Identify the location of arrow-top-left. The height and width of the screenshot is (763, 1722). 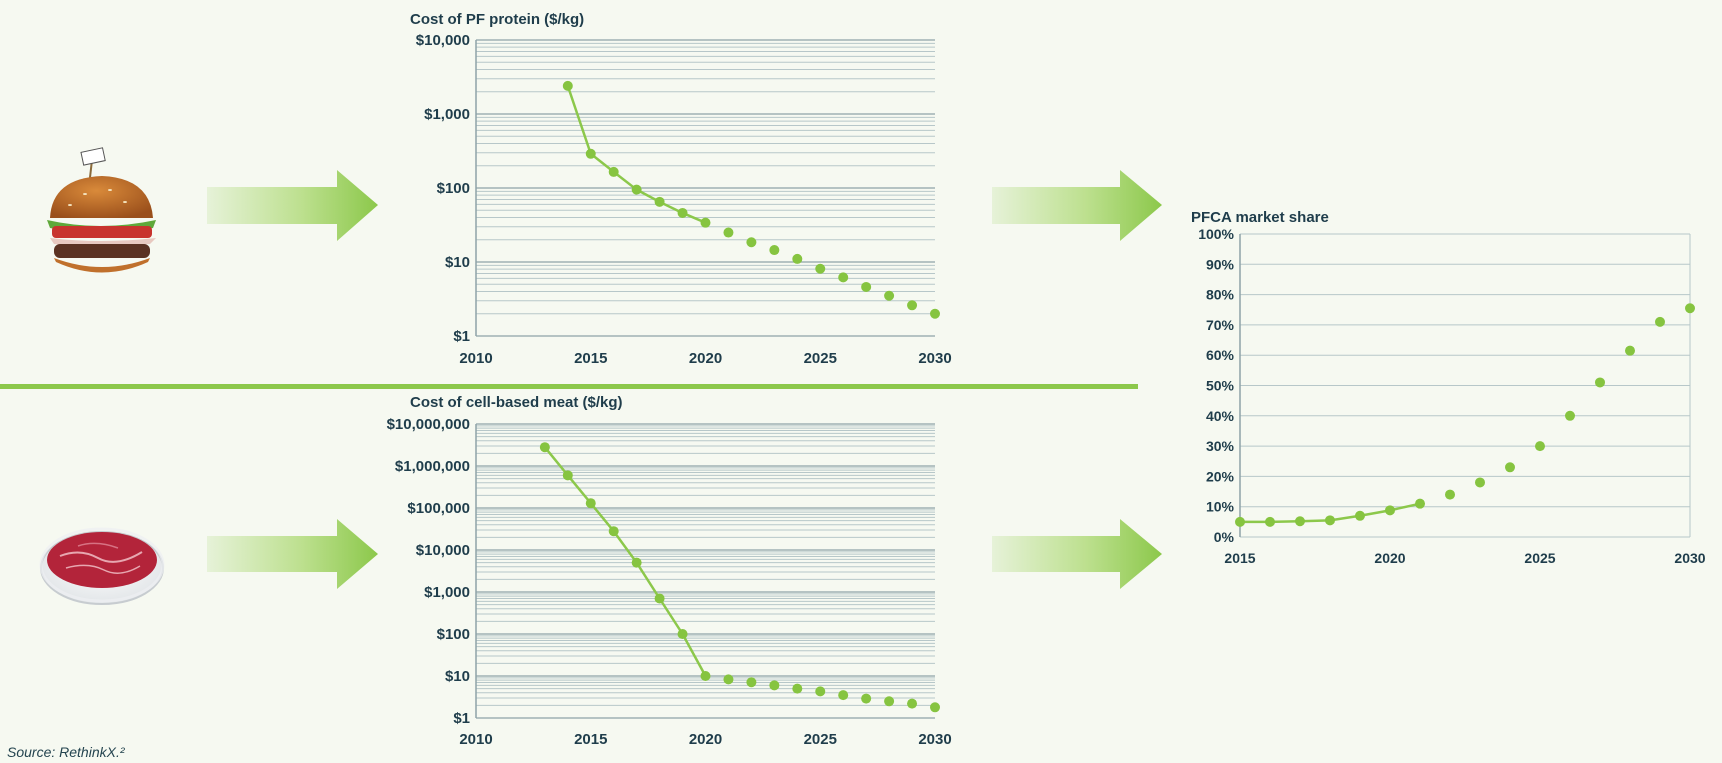
(292, 205).